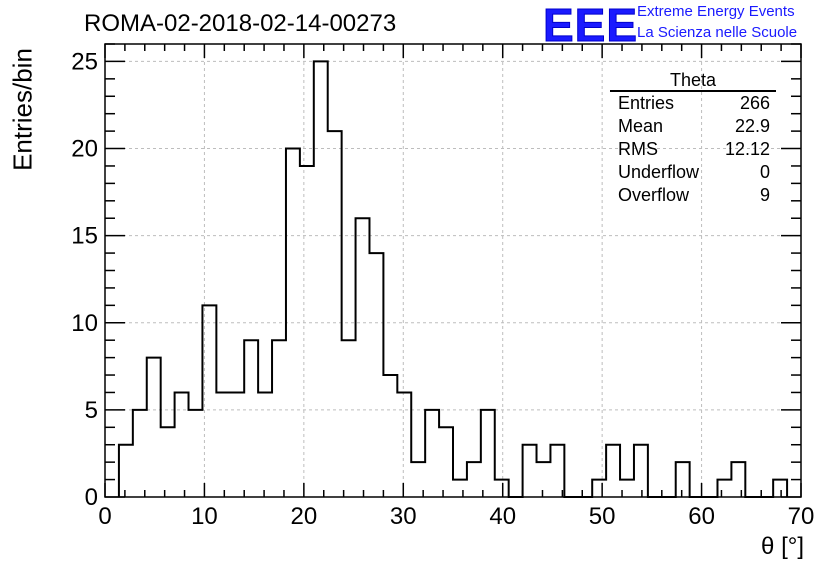  I want to click on x-tick-label: 0, so click(104, 516).